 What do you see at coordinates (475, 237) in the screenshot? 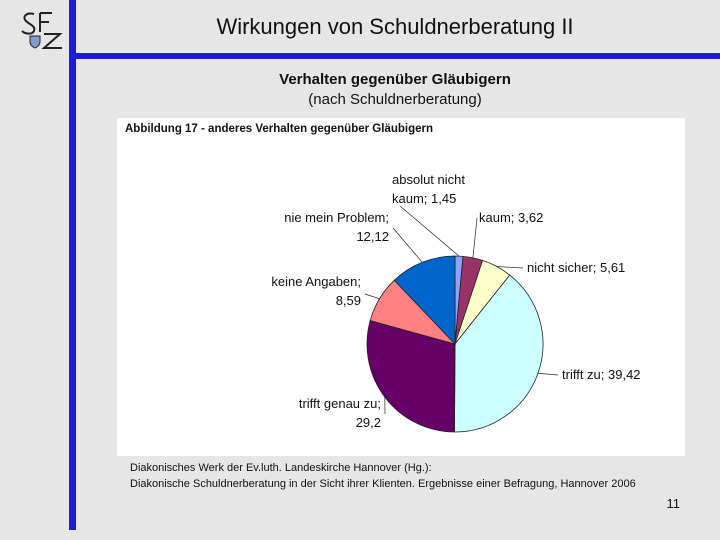
I see `leader-line-kaum` at bounding box center [475, 237].